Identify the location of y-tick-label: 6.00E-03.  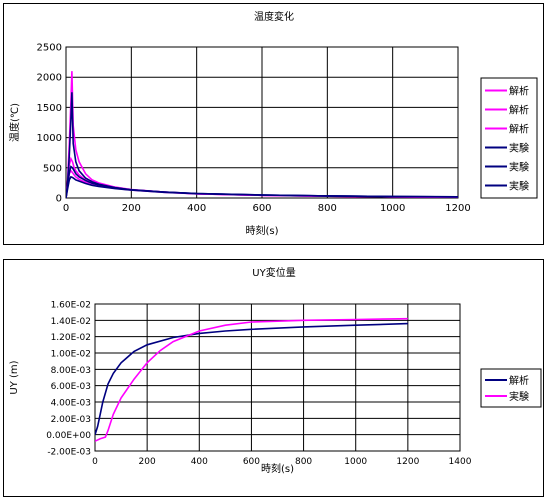
(71, 387).